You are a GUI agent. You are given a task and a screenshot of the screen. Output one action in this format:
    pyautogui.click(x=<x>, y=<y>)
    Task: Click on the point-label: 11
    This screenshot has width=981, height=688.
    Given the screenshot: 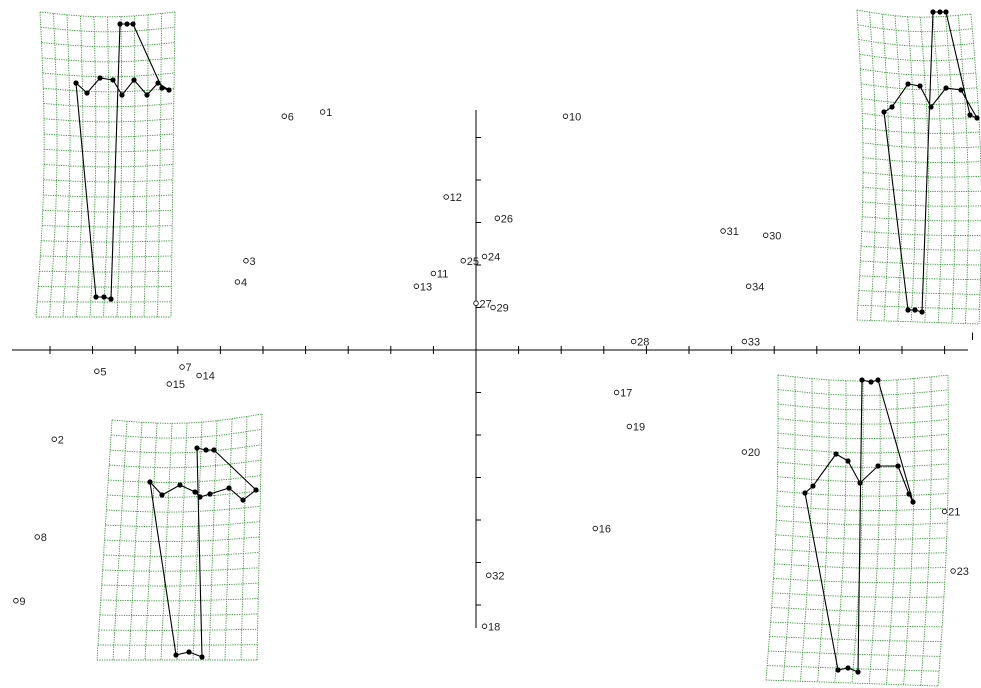 What is the action you would take?
    pyautogui.click(x=442, y=275)
    